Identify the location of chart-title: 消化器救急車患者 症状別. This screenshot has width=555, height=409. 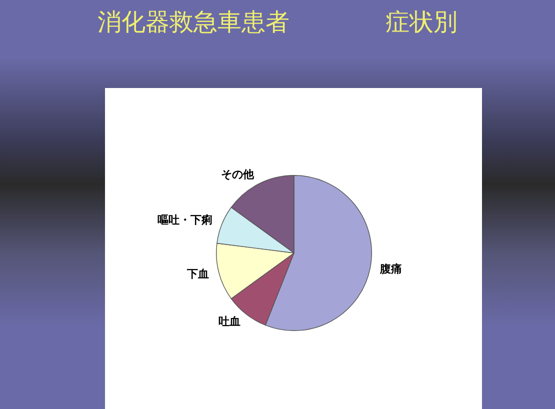
(277, 22).